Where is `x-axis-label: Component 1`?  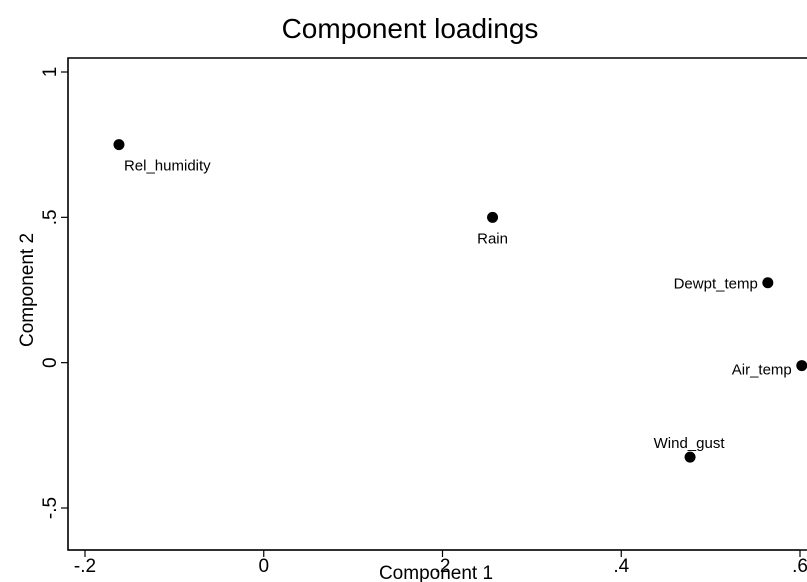
x-axis-label: Component 1 is located at coordinates (436, 572).